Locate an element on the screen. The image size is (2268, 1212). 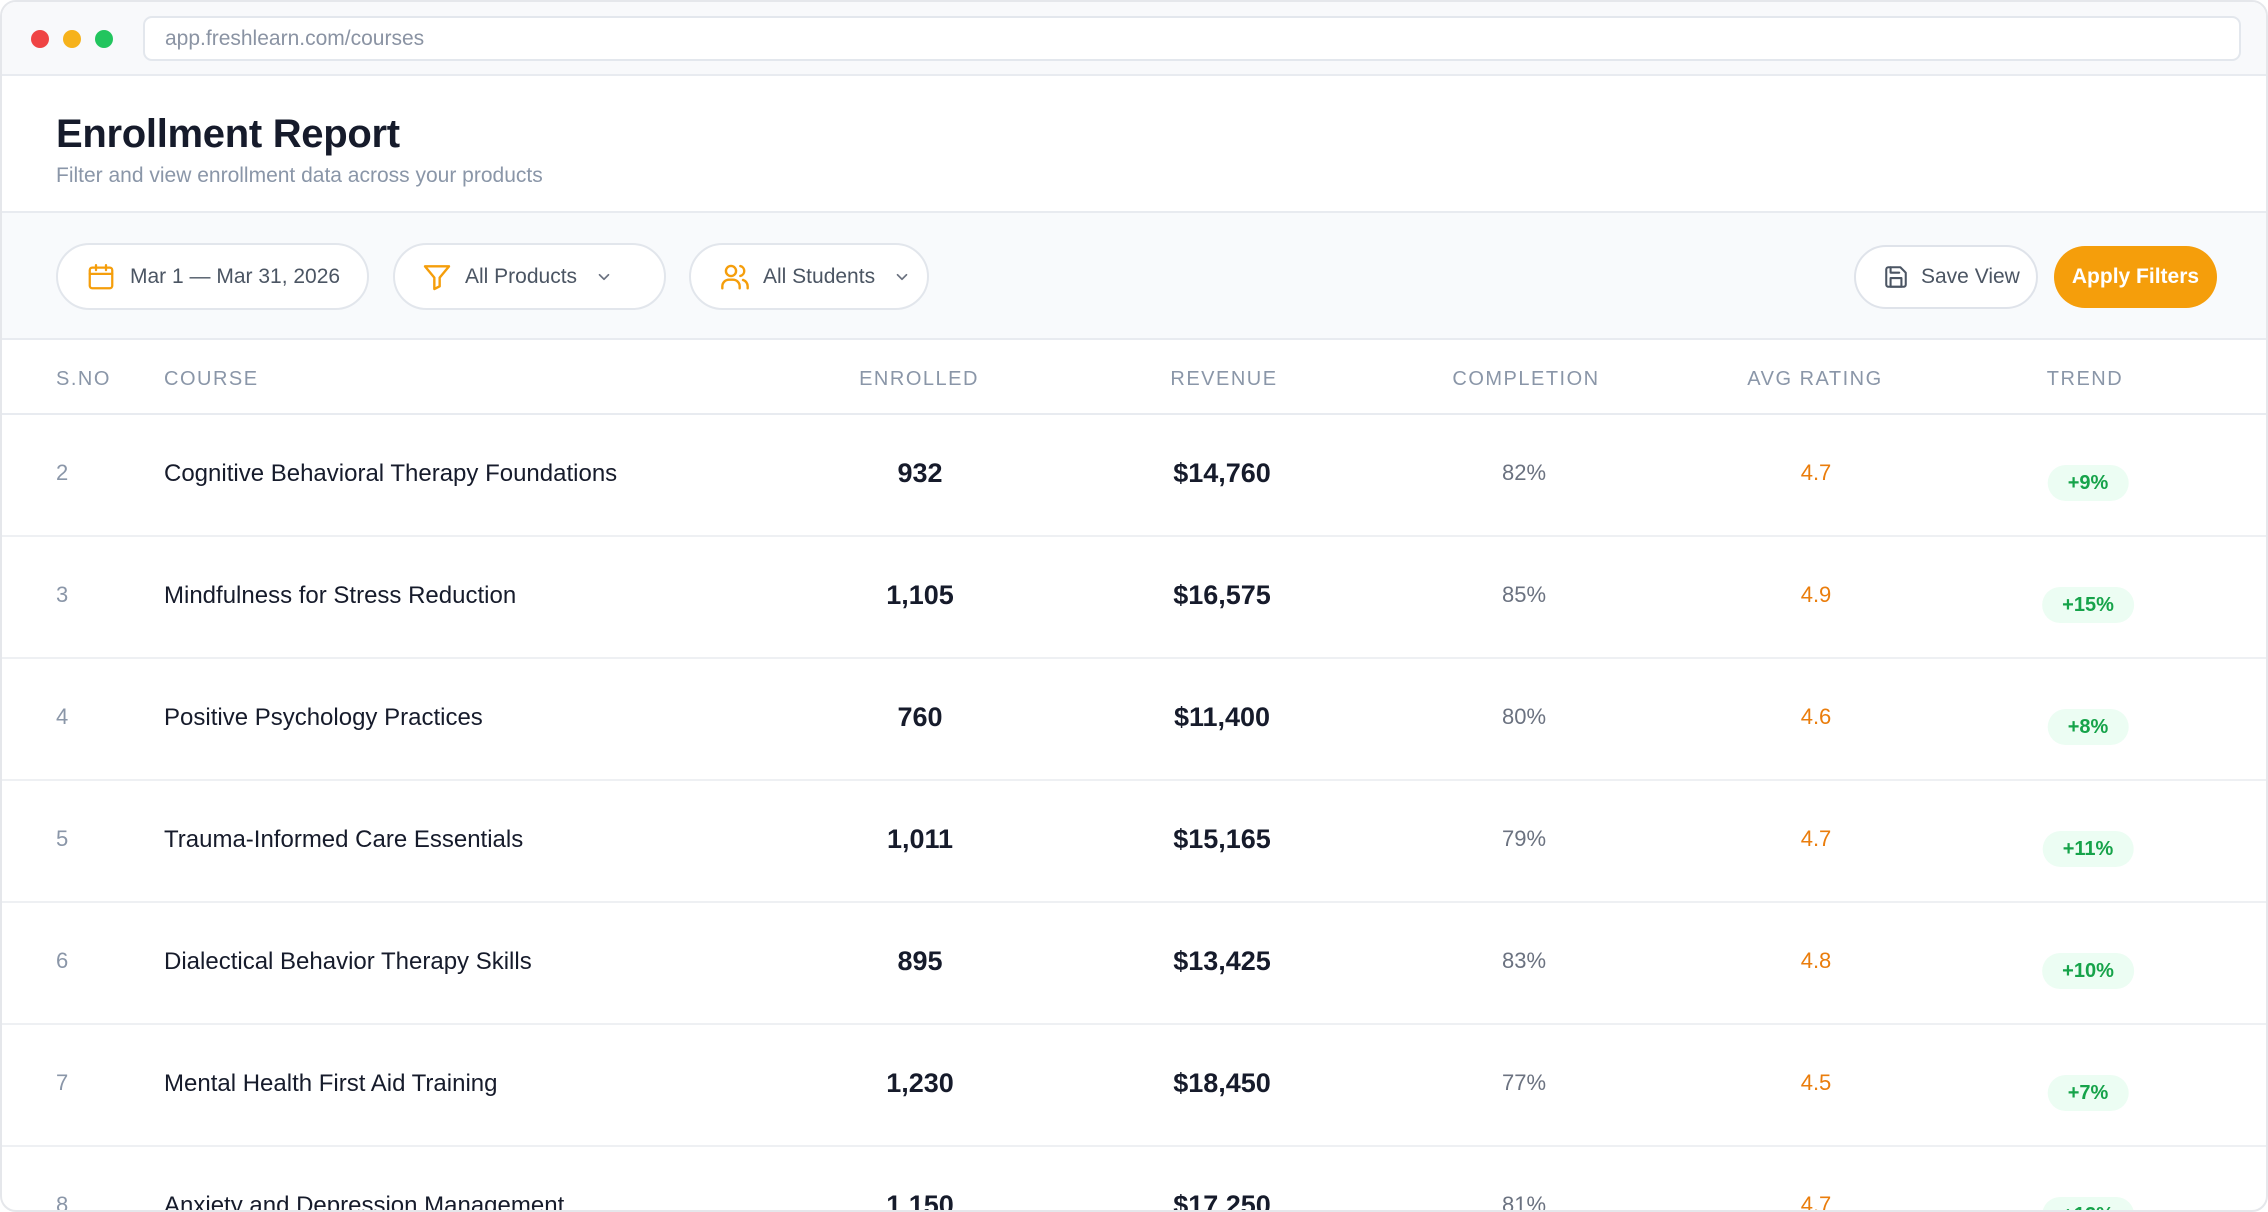
row-revenue: $13,425 is located at coordinates (1222, 961).